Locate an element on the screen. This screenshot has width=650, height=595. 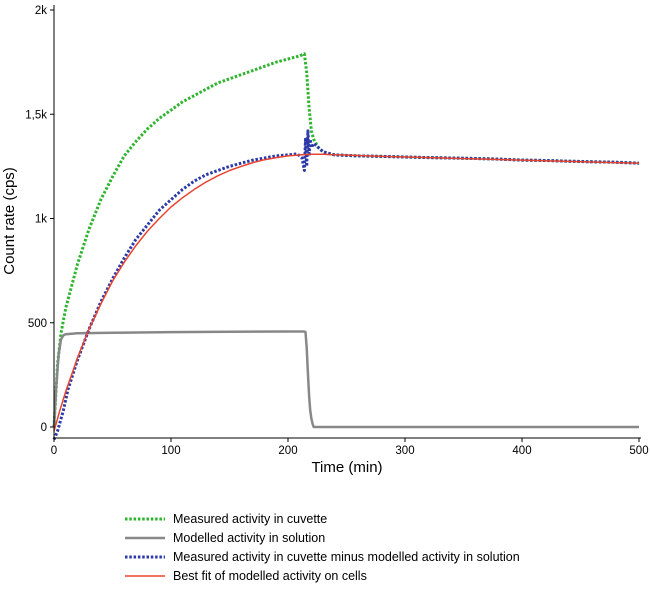
legend-label: Best fit of modelled activity on cells is located at coordinates (270, 575).